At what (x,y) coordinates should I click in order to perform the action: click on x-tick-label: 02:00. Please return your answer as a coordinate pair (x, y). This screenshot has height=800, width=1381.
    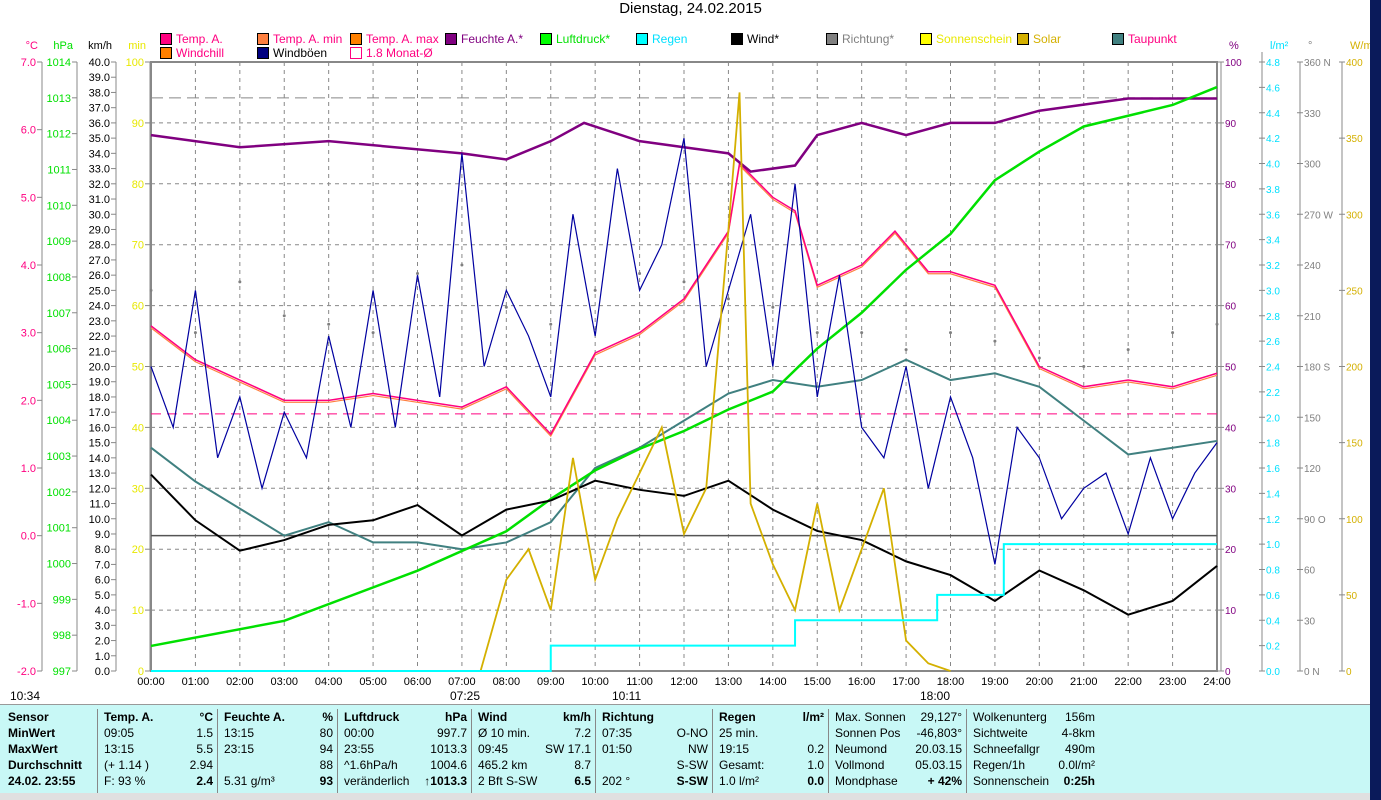
    Looking at the image, I should click on (240, 682).